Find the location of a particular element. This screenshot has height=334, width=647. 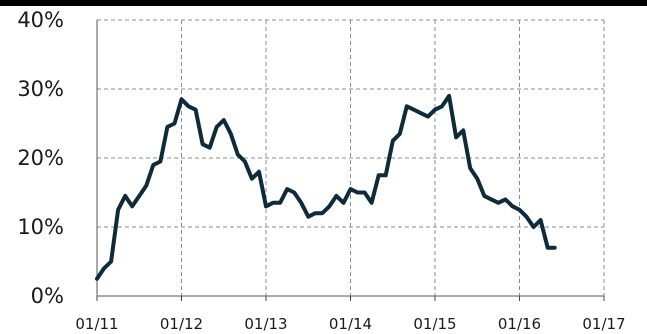

x-tick-label: 01/17 is located at coordinates (603, 324).